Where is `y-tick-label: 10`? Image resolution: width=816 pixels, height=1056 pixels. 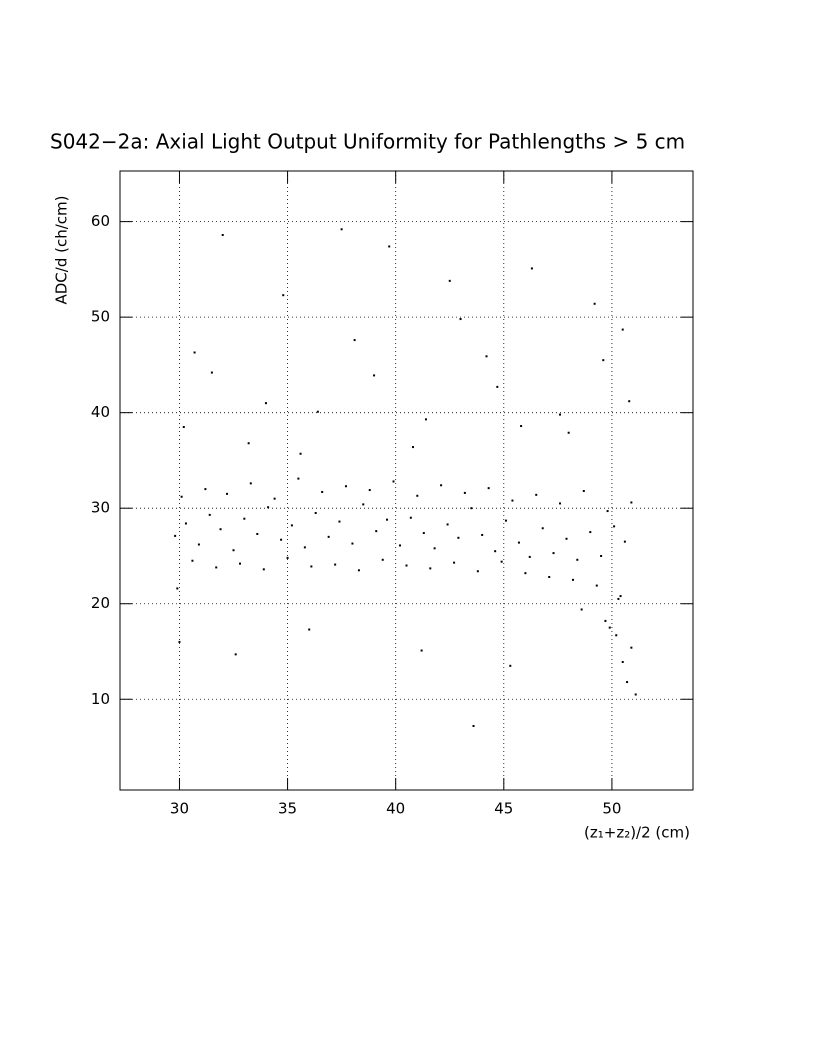 y-tick-label: 10 is located at coordinates (100, 699).